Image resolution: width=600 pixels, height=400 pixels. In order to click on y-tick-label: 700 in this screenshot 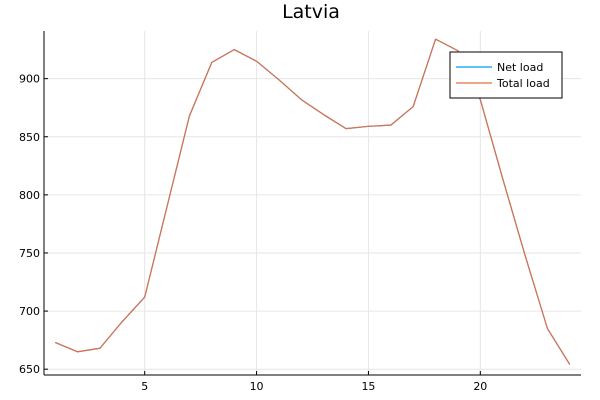, I will do `click(29, 311)`.